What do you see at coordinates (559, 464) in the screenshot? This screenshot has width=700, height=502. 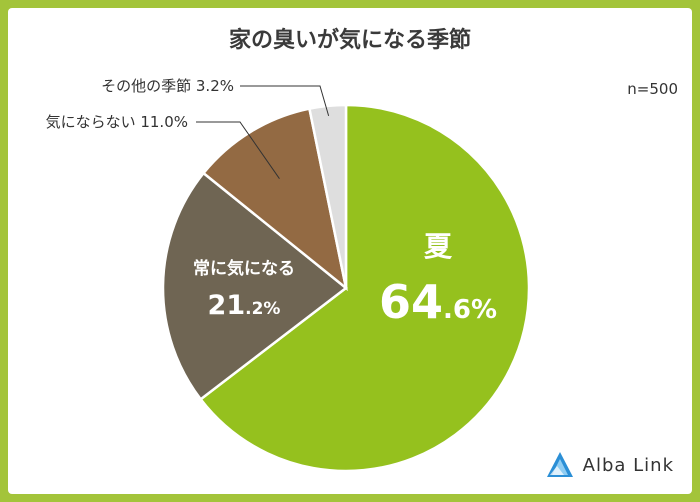 I see `triangle-logo-icon` at bounding box center [559, 464].